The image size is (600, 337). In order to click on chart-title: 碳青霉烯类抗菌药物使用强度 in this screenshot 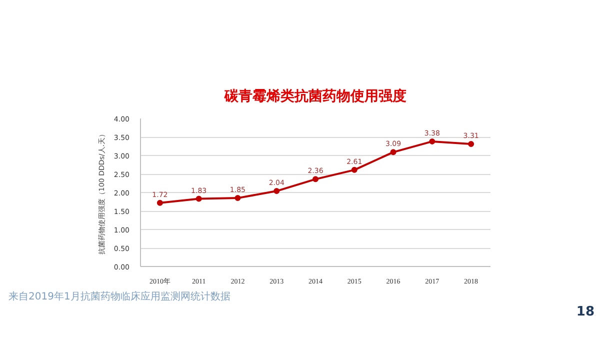, I will do `click(315, 96)`.